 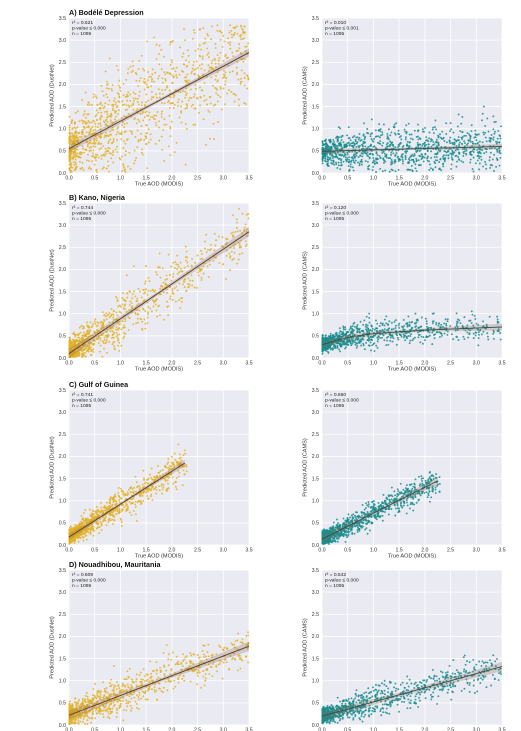 What do you see at coordinates (82, 208) in the screenshot?
I see `stat-line: r² = 0.744` at bounding box center [82, 208].